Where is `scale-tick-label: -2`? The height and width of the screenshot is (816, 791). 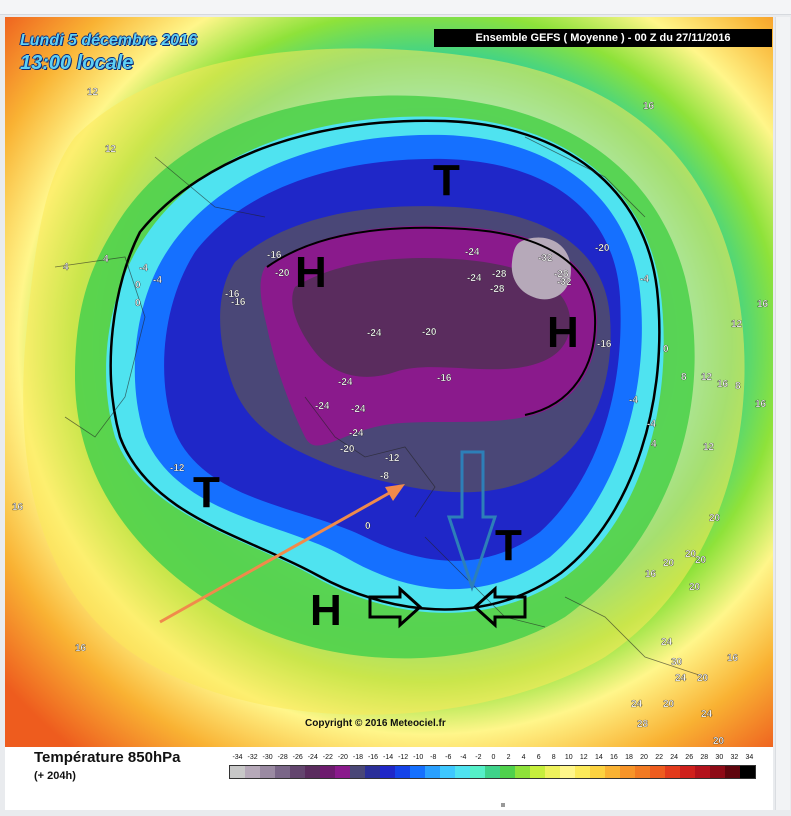 scale-tick-label: -2 is located at coordinates (478, 757).